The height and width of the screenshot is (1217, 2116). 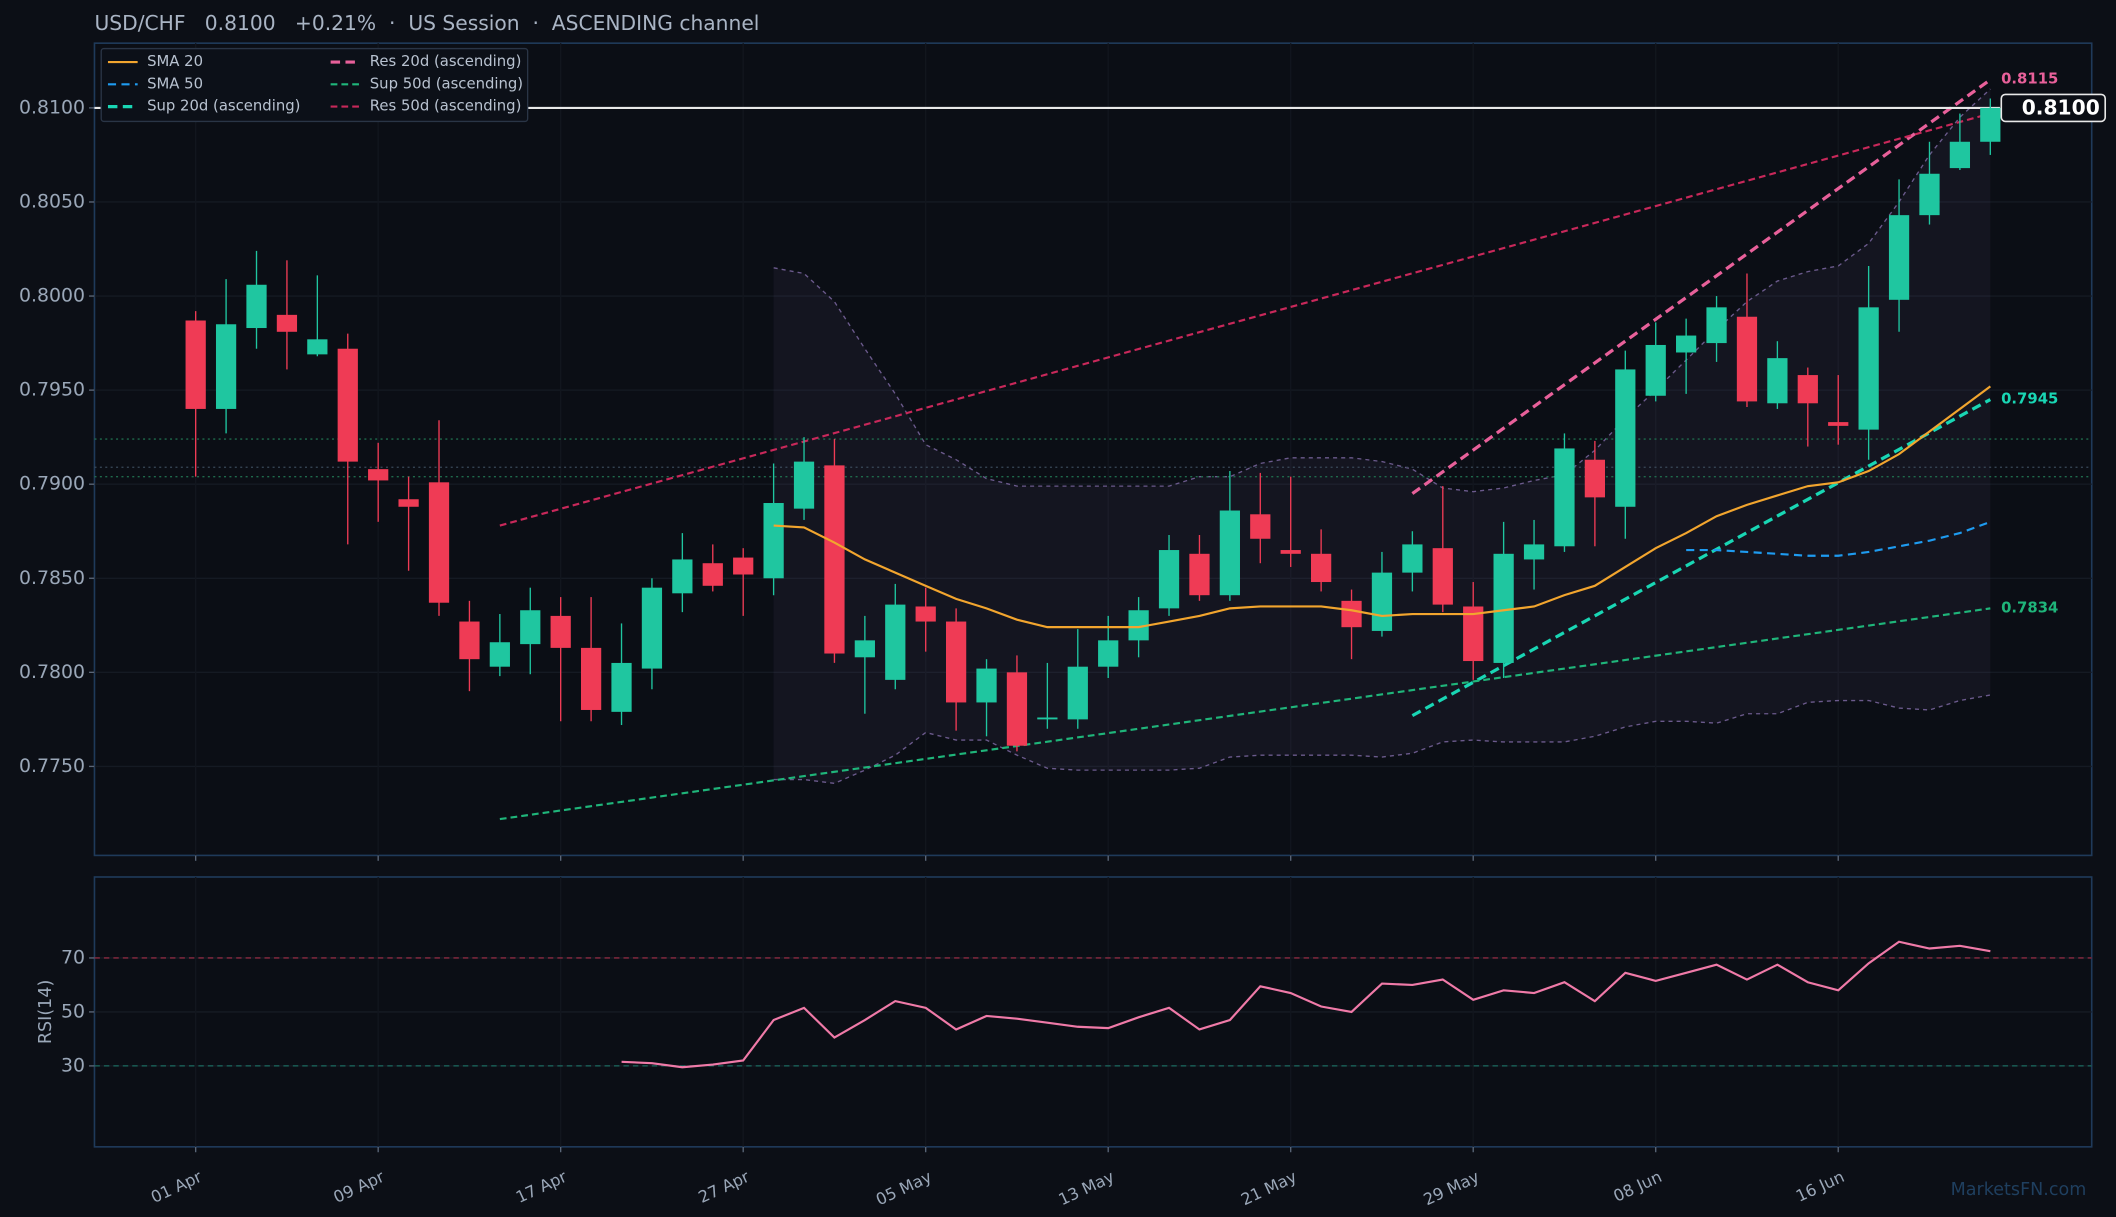 What do you see at coordinates (73, 1011) in the screenshot?
I see `y-tick-label: 50` at bounding box center [73, 1011].